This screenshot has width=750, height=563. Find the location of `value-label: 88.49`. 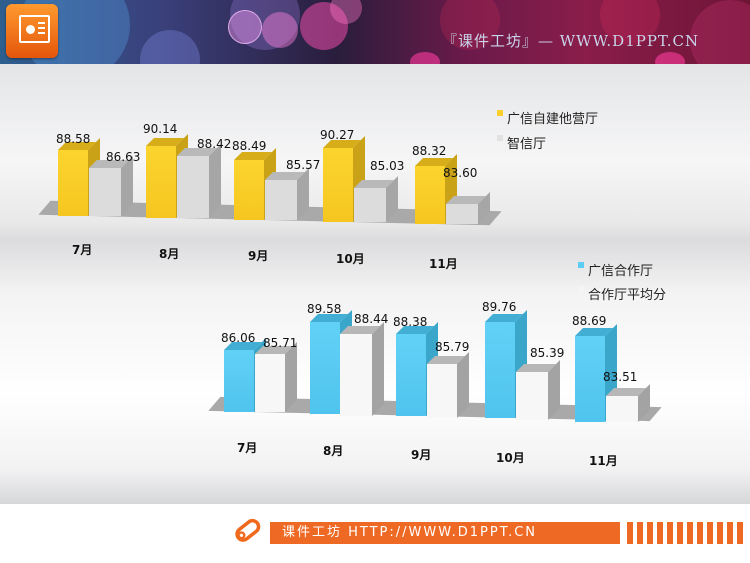

value-label: 88.49 is located at coordinates (249, 146).